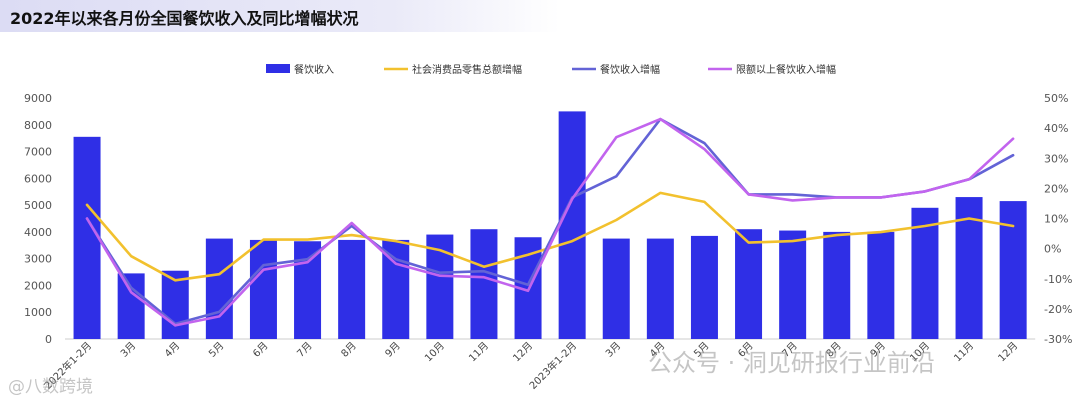  I want to click on right-tick-label: 10%, so click(1056, 219).